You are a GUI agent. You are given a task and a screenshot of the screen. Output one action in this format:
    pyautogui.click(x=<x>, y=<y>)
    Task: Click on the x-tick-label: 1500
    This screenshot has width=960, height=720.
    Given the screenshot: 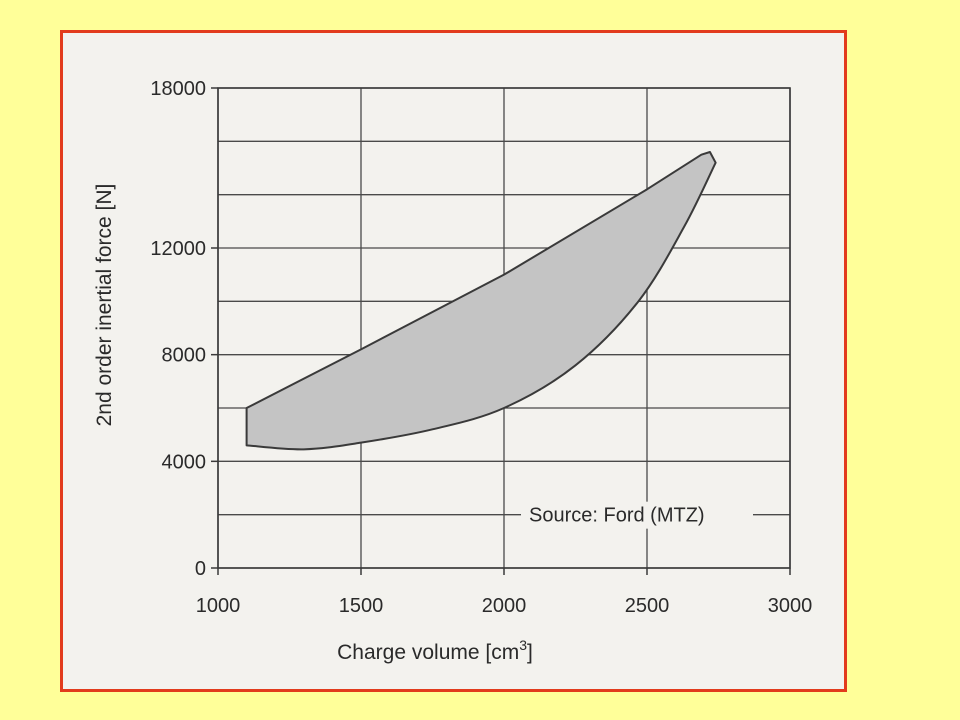 What is the action you would take?
    pyautogui.click(x=361, y=606)
    